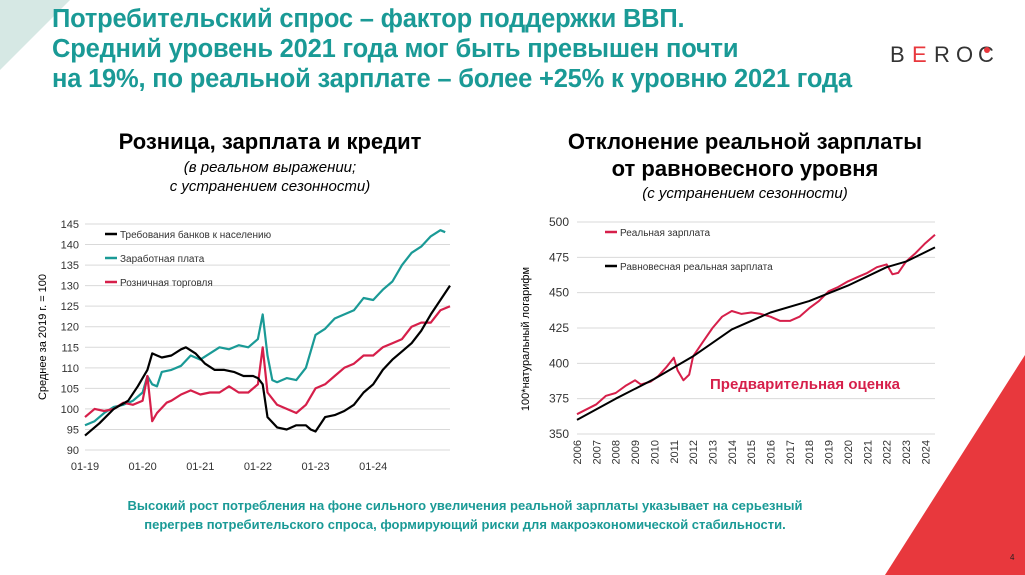 Image resolution: width=1025 pixels, height=575 pixels. I want to click on x-tick-label: 2018, so click(810, 452).